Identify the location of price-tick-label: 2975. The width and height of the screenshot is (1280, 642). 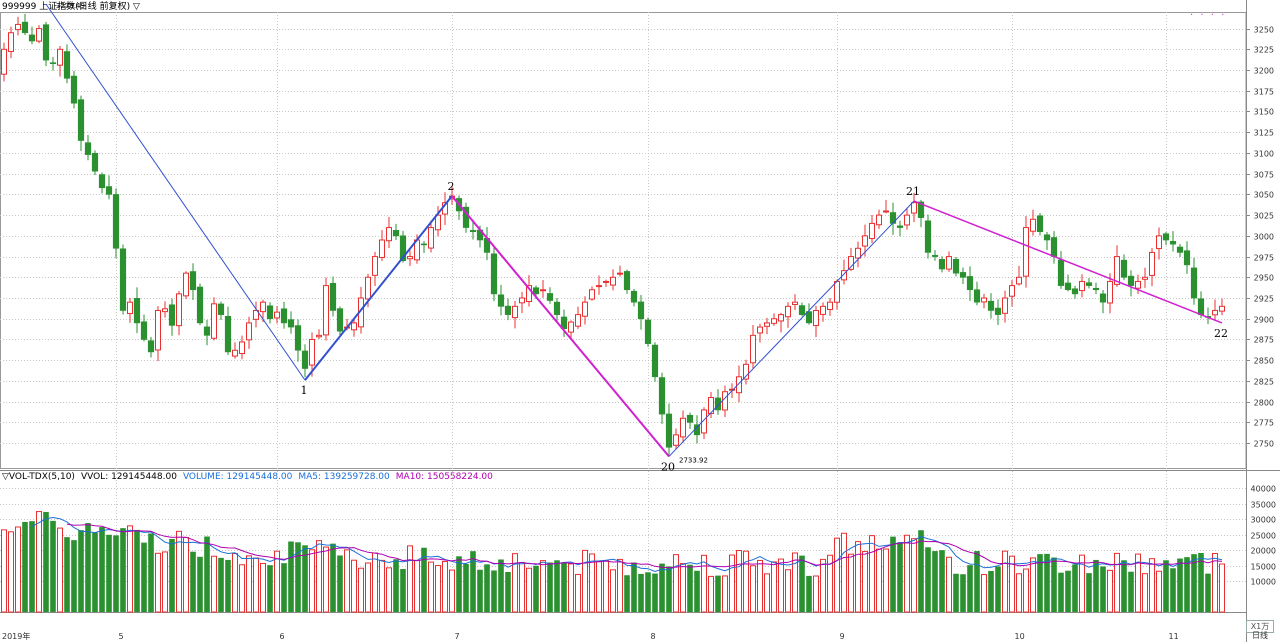
(1264, 258).